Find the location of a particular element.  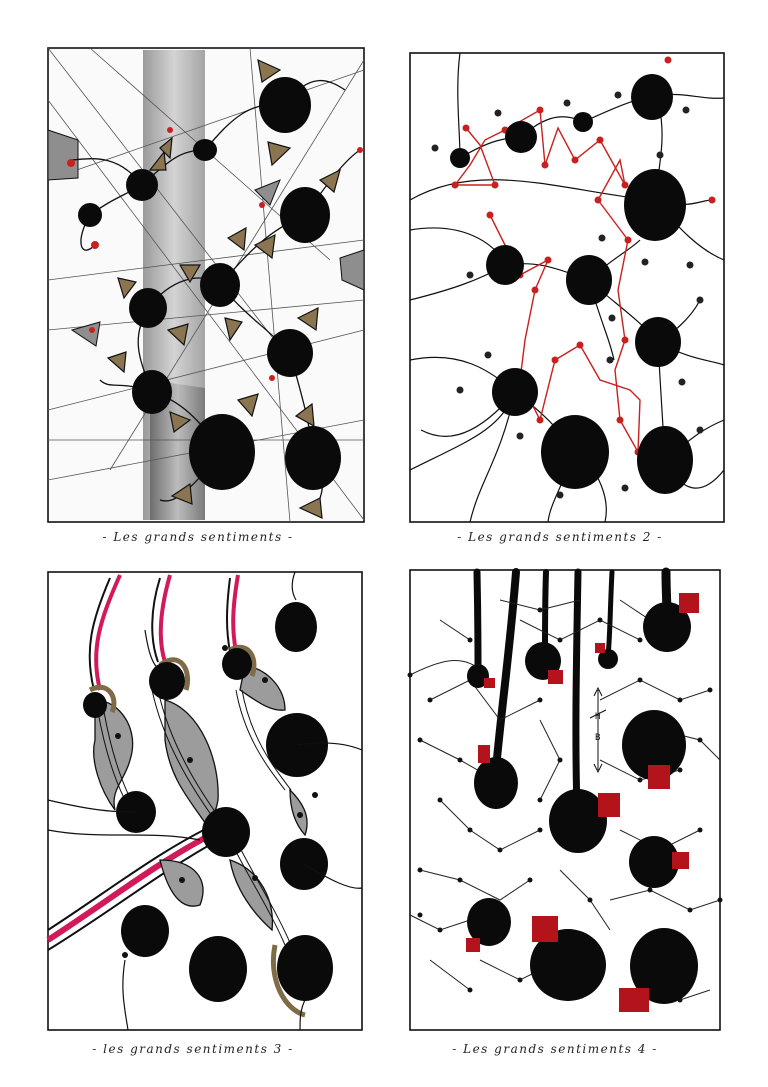

panel-4-red-squares is located at coordinates (582, 802).